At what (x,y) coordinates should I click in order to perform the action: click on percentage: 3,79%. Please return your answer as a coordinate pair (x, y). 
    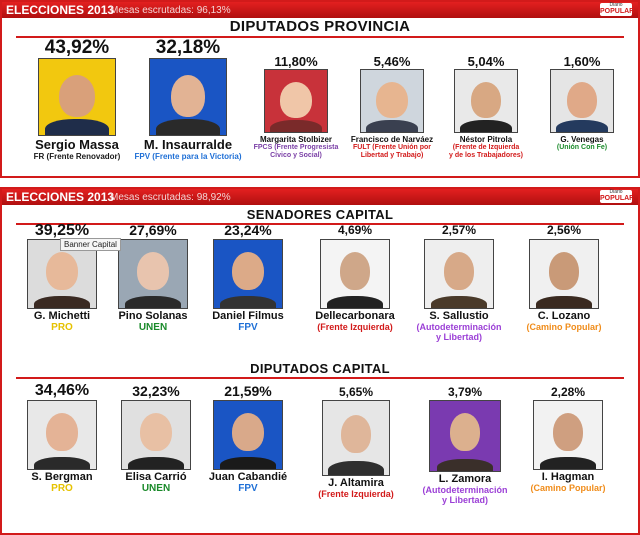
    Looking at the image, I should click on (465, 392).